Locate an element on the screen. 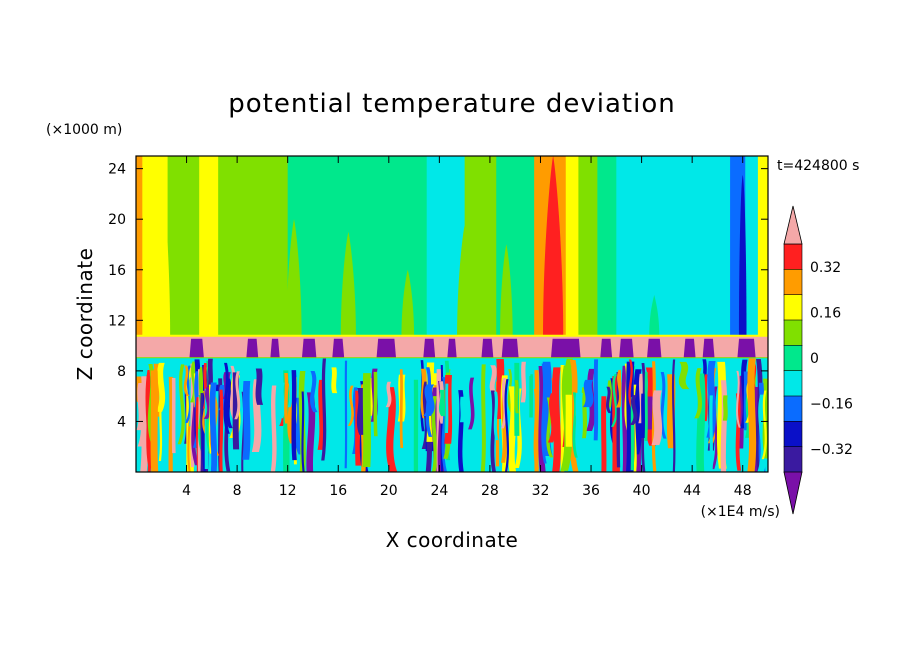 Image resolution: width=904 pixels, height=654 pixels. x-tick-label: 44 is located at coordinates (692, 491).